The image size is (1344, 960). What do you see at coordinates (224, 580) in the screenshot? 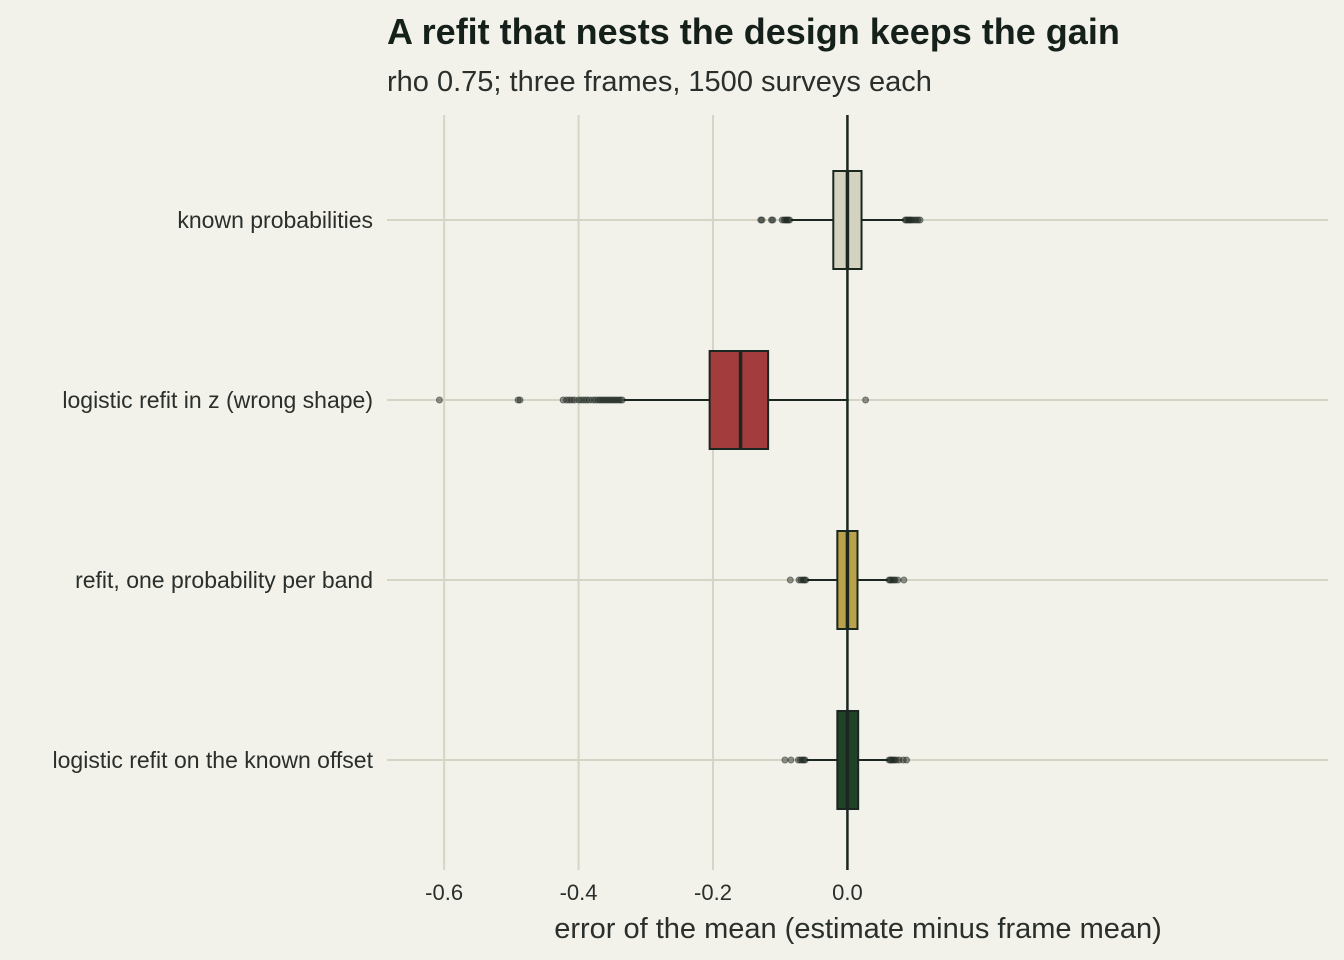
I see `category-label: refit, one probability per band` at bounding box center [224, 580].